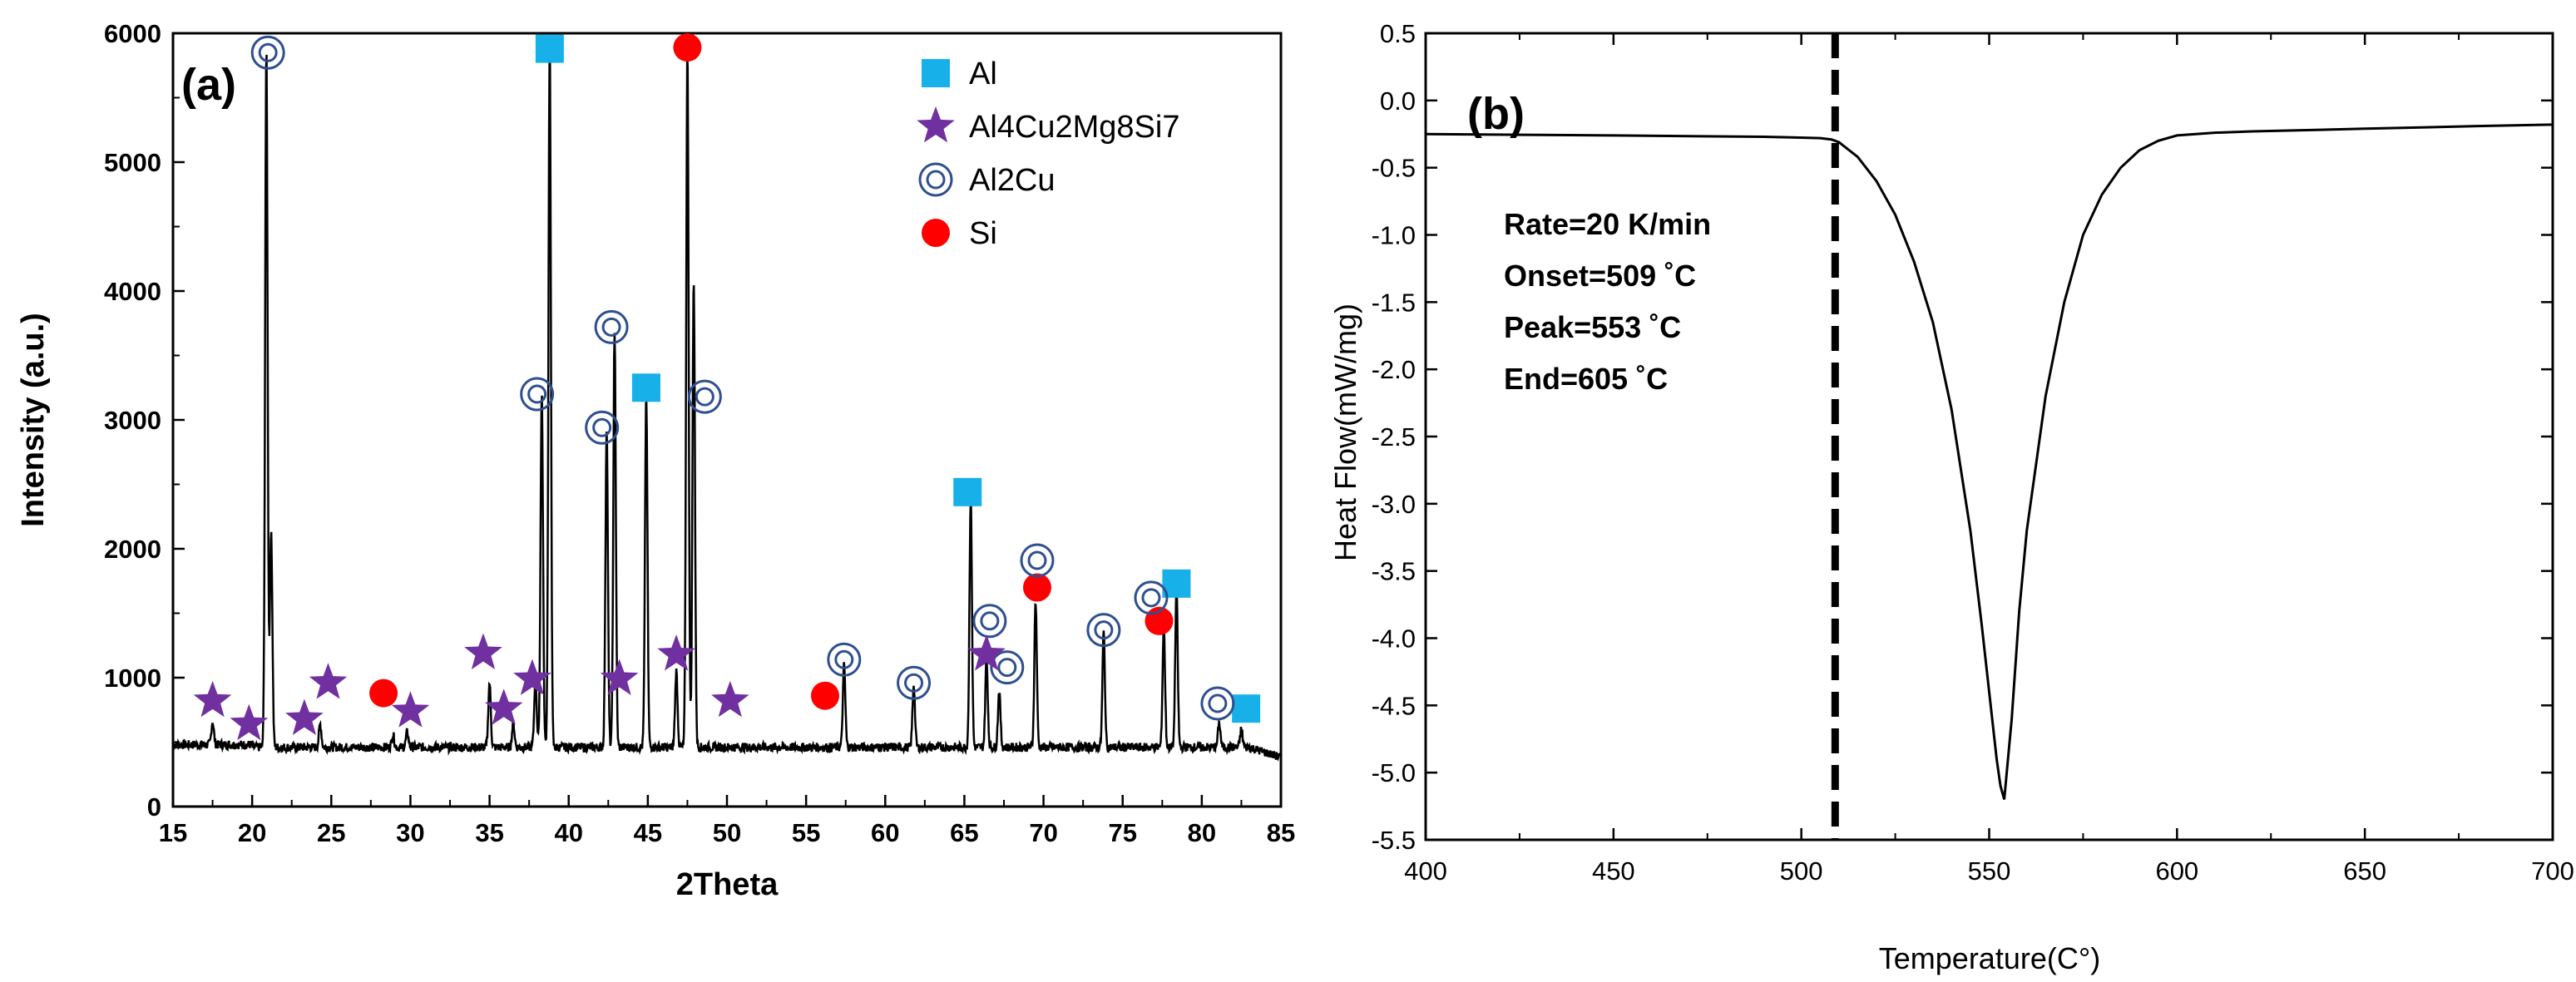  I want to click on y-tick-label-a: 0, so click(154, 807).